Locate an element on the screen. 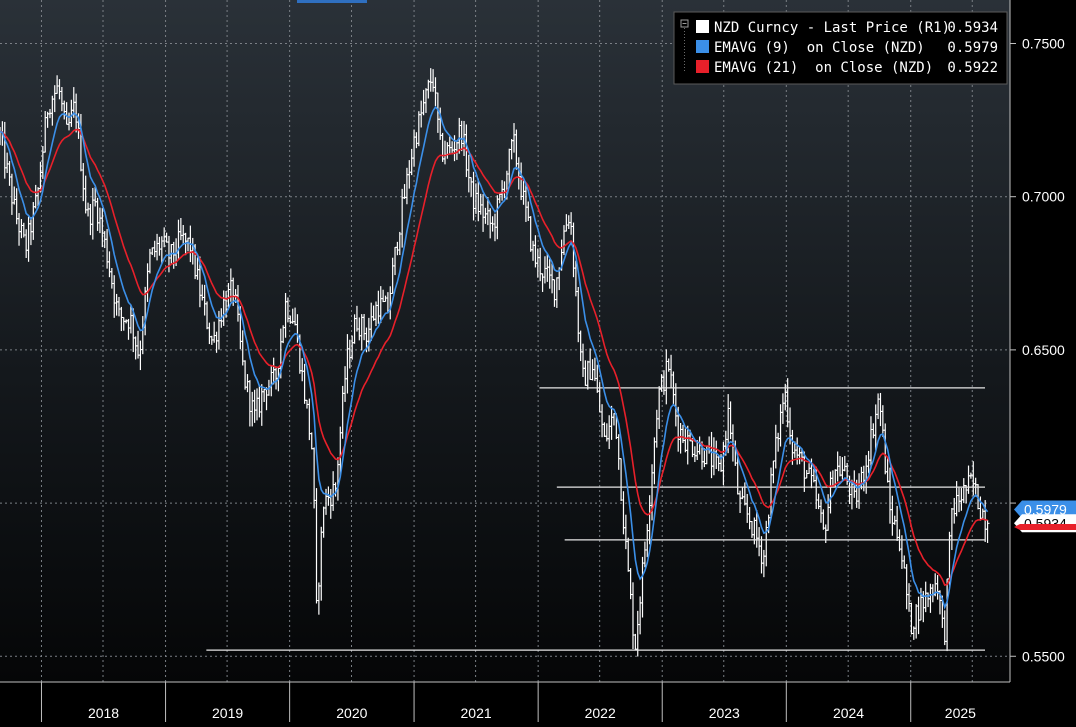  y-tick-label: 0.5500 is located at coordinates (1043, 656).